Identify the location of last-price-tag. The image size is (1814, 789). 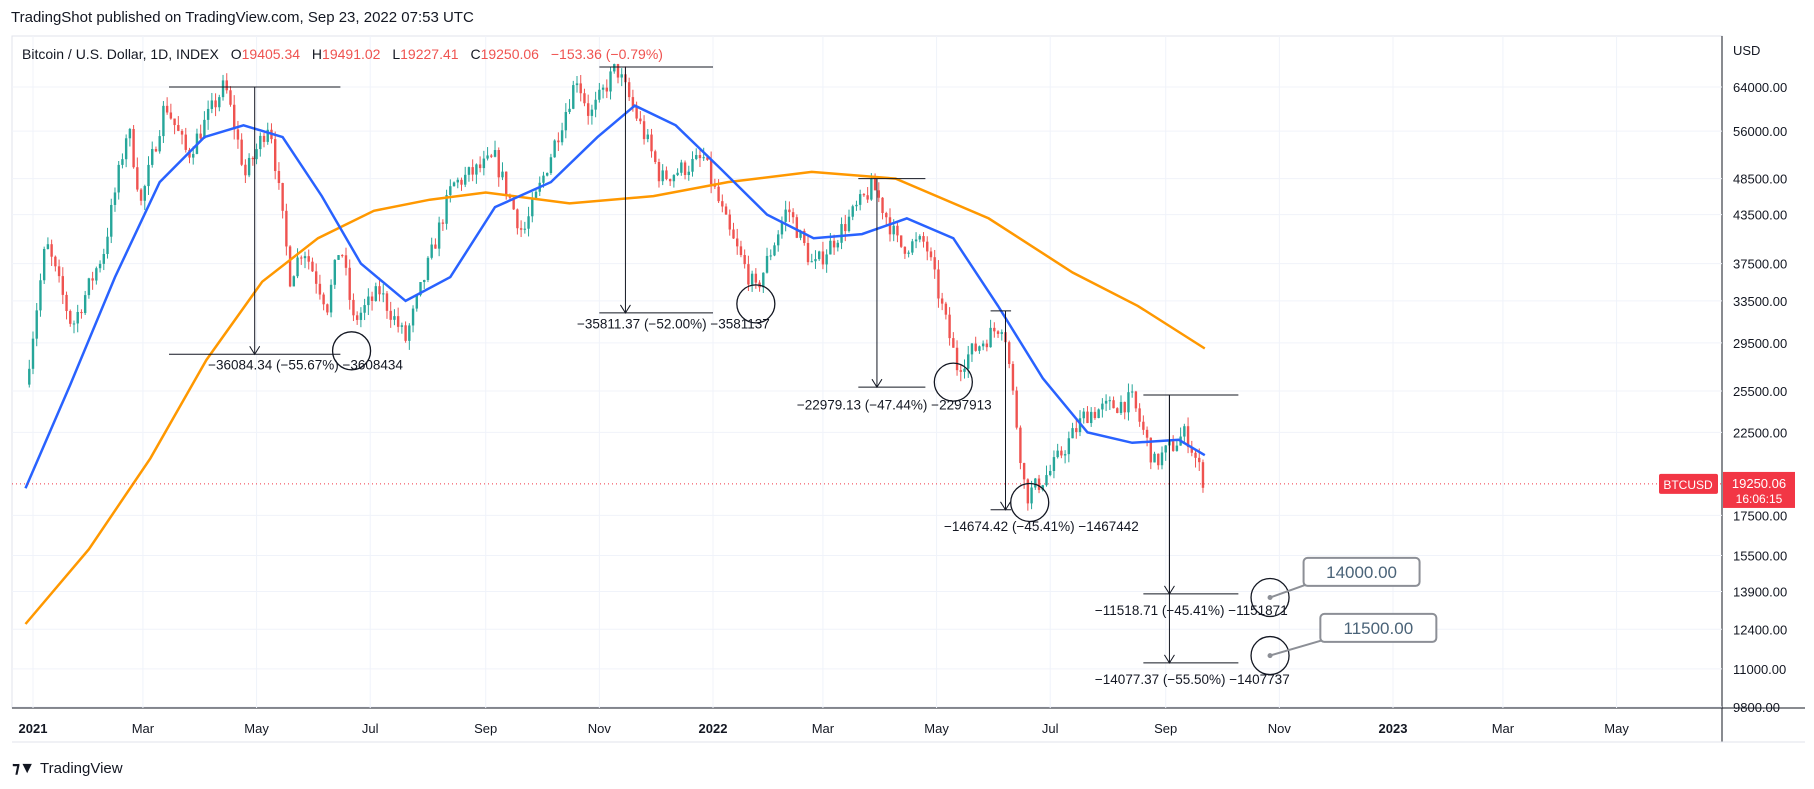
(1759, 489).